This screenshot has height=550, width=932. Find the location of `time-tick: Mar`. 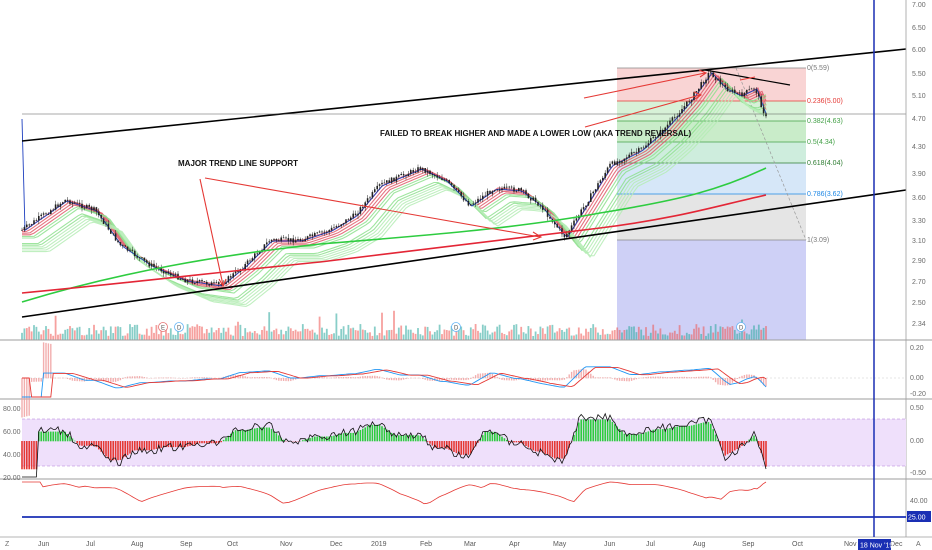

time-tick: Mar is located at coordinates (470, 544).